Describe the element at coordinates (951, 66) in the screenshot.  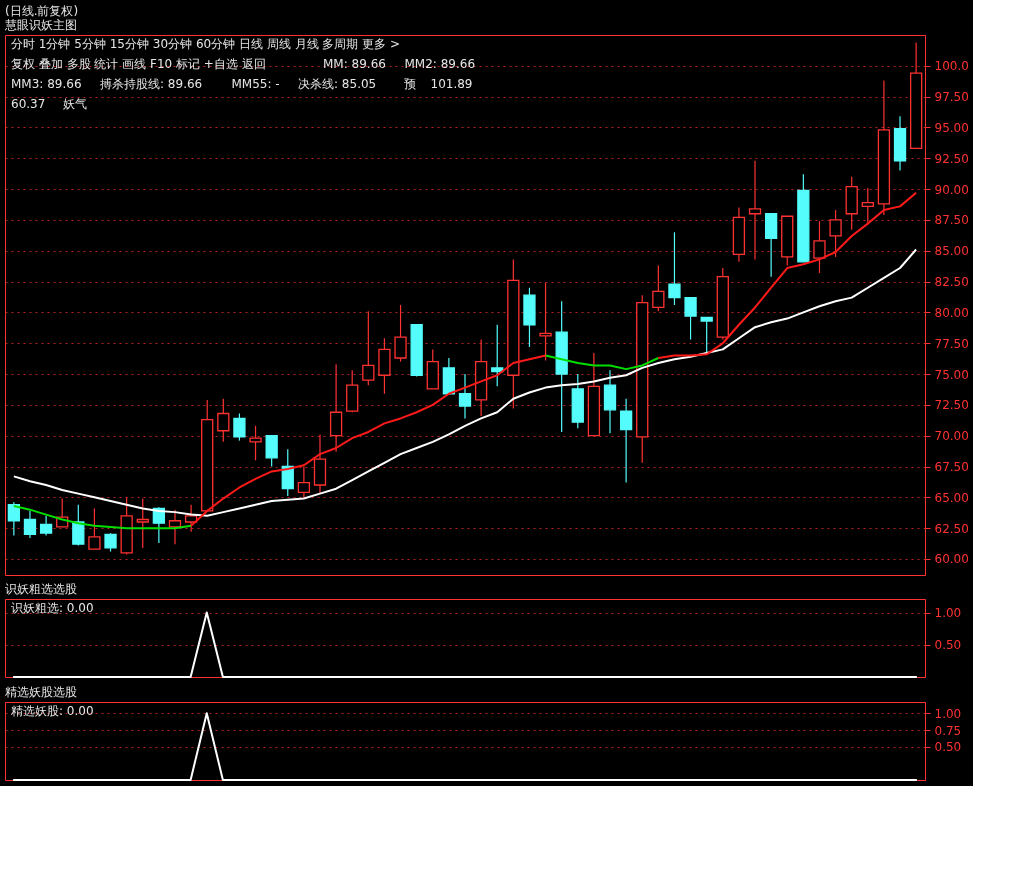
I see `y-tick-label: 100.0` at that location.